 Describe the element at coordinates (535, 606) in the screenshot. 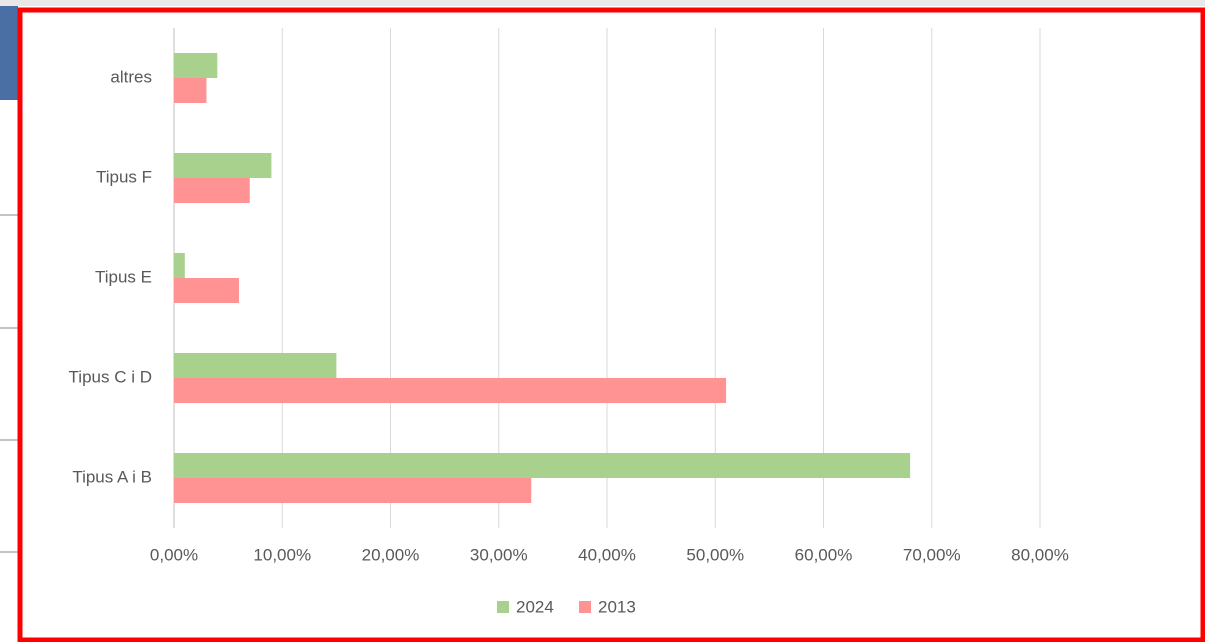

I see `legend-label: 2024` at that location.